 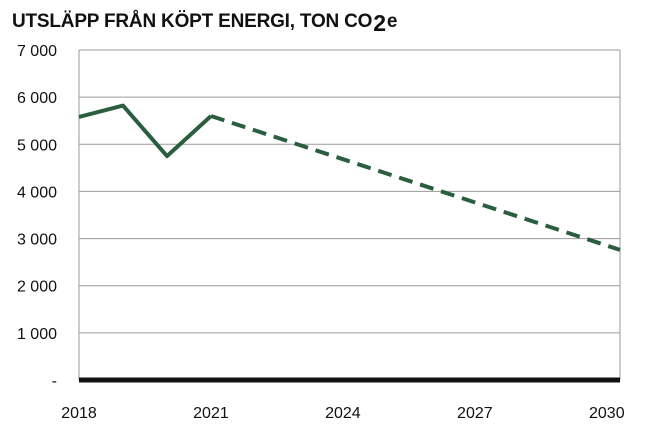 What do you see at coordinates (475, 413) in the screenshot?
I see `x-tick-label: 2027` at bounding box center [475, 413].